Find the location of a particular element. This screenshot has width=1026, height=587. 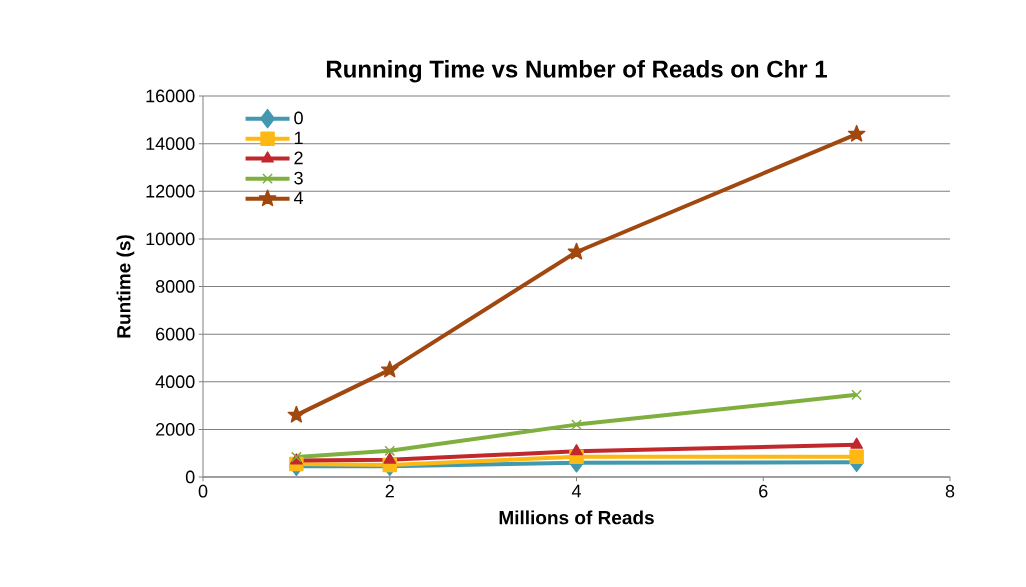

chart-title: Running Time vs Number of Reads on Chr 1 is located at coordinates (576, 71).